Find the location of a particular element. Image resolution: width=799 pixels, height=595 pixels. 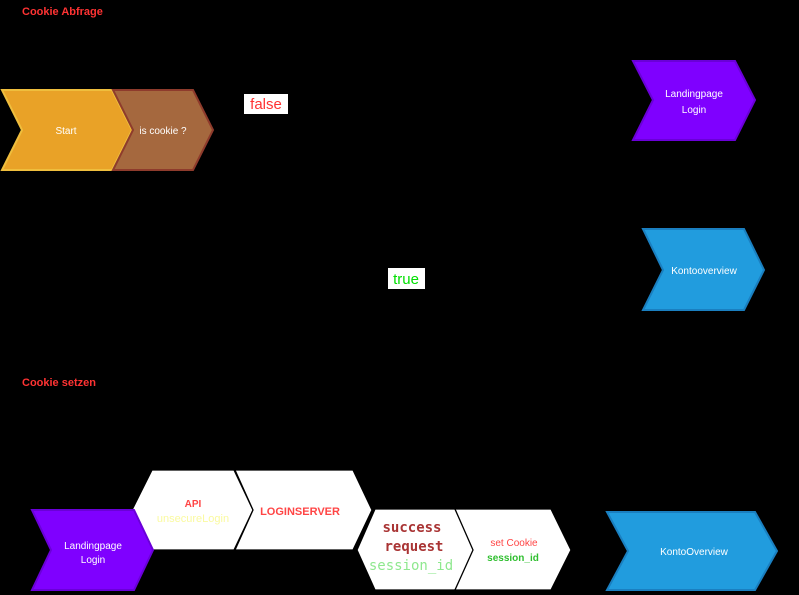

kontooverview-bottom-label: KontoOverview is located at coordinates (694, 552).